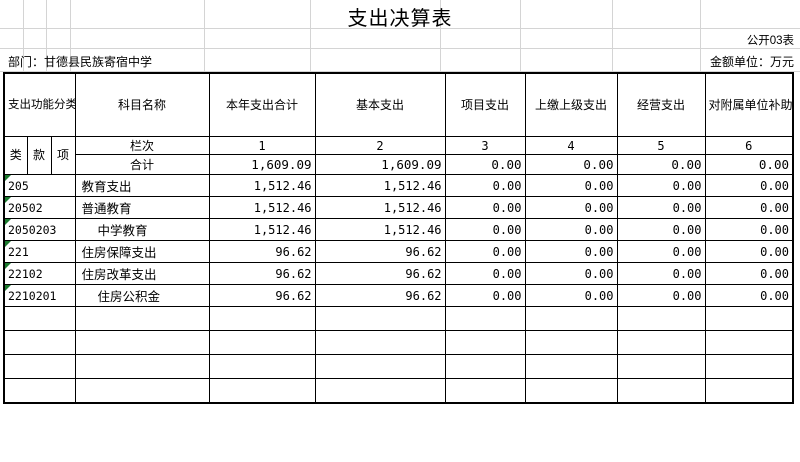 Image resolution: width=800 pixels, height=462 pixels. I want to click on row-code: 2210201, so click(39, 295).